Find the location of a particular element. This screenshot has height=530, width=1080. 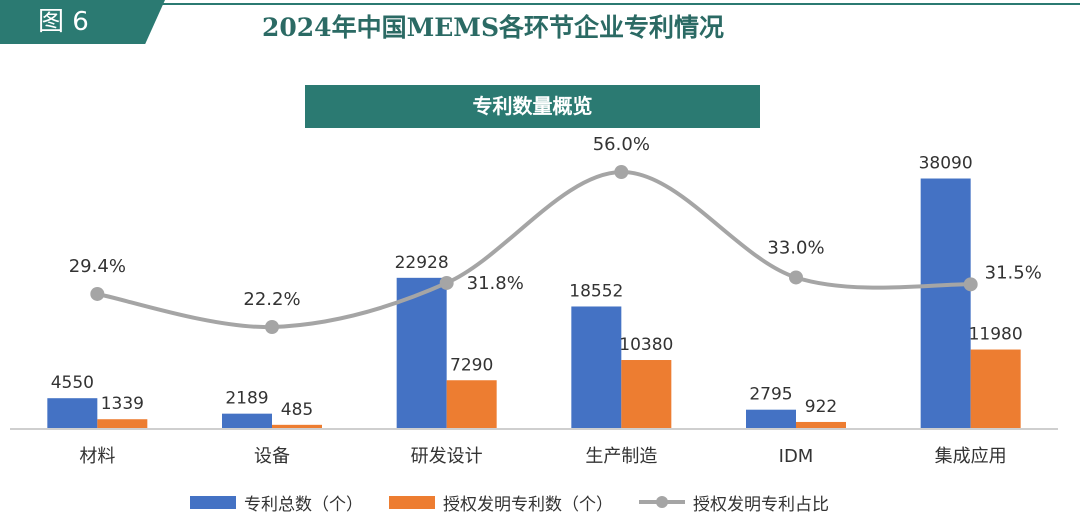

data-label-total-0: 4550 is located at coordinates (72, 383).